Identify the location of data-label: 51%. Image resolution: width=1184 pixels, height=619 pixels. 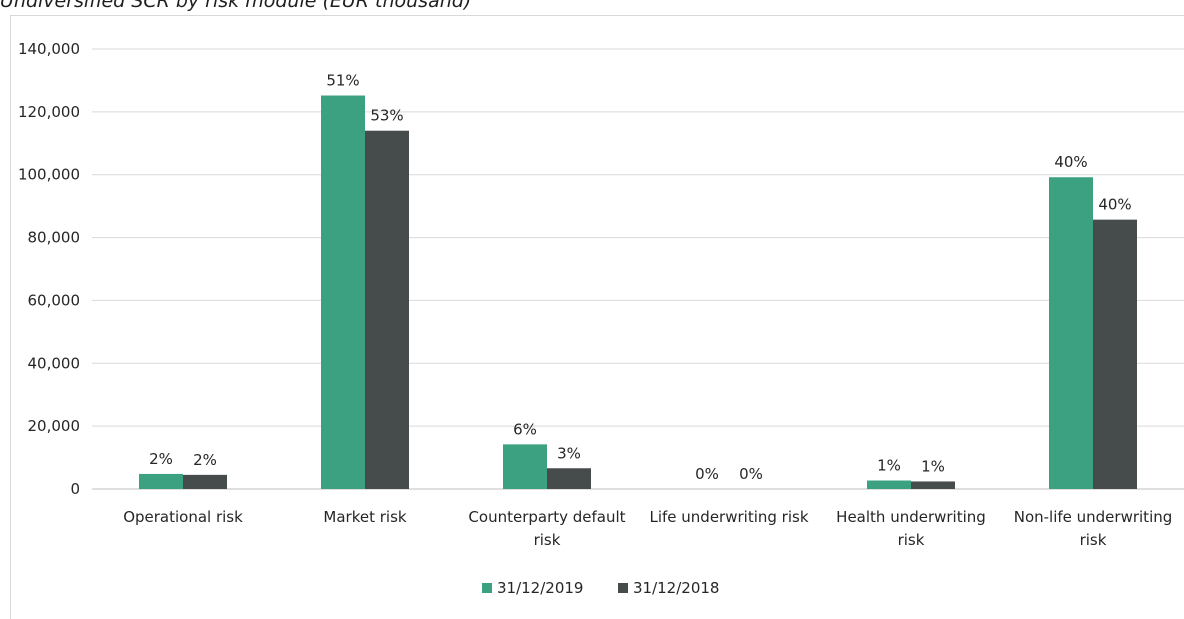
(342, 81).